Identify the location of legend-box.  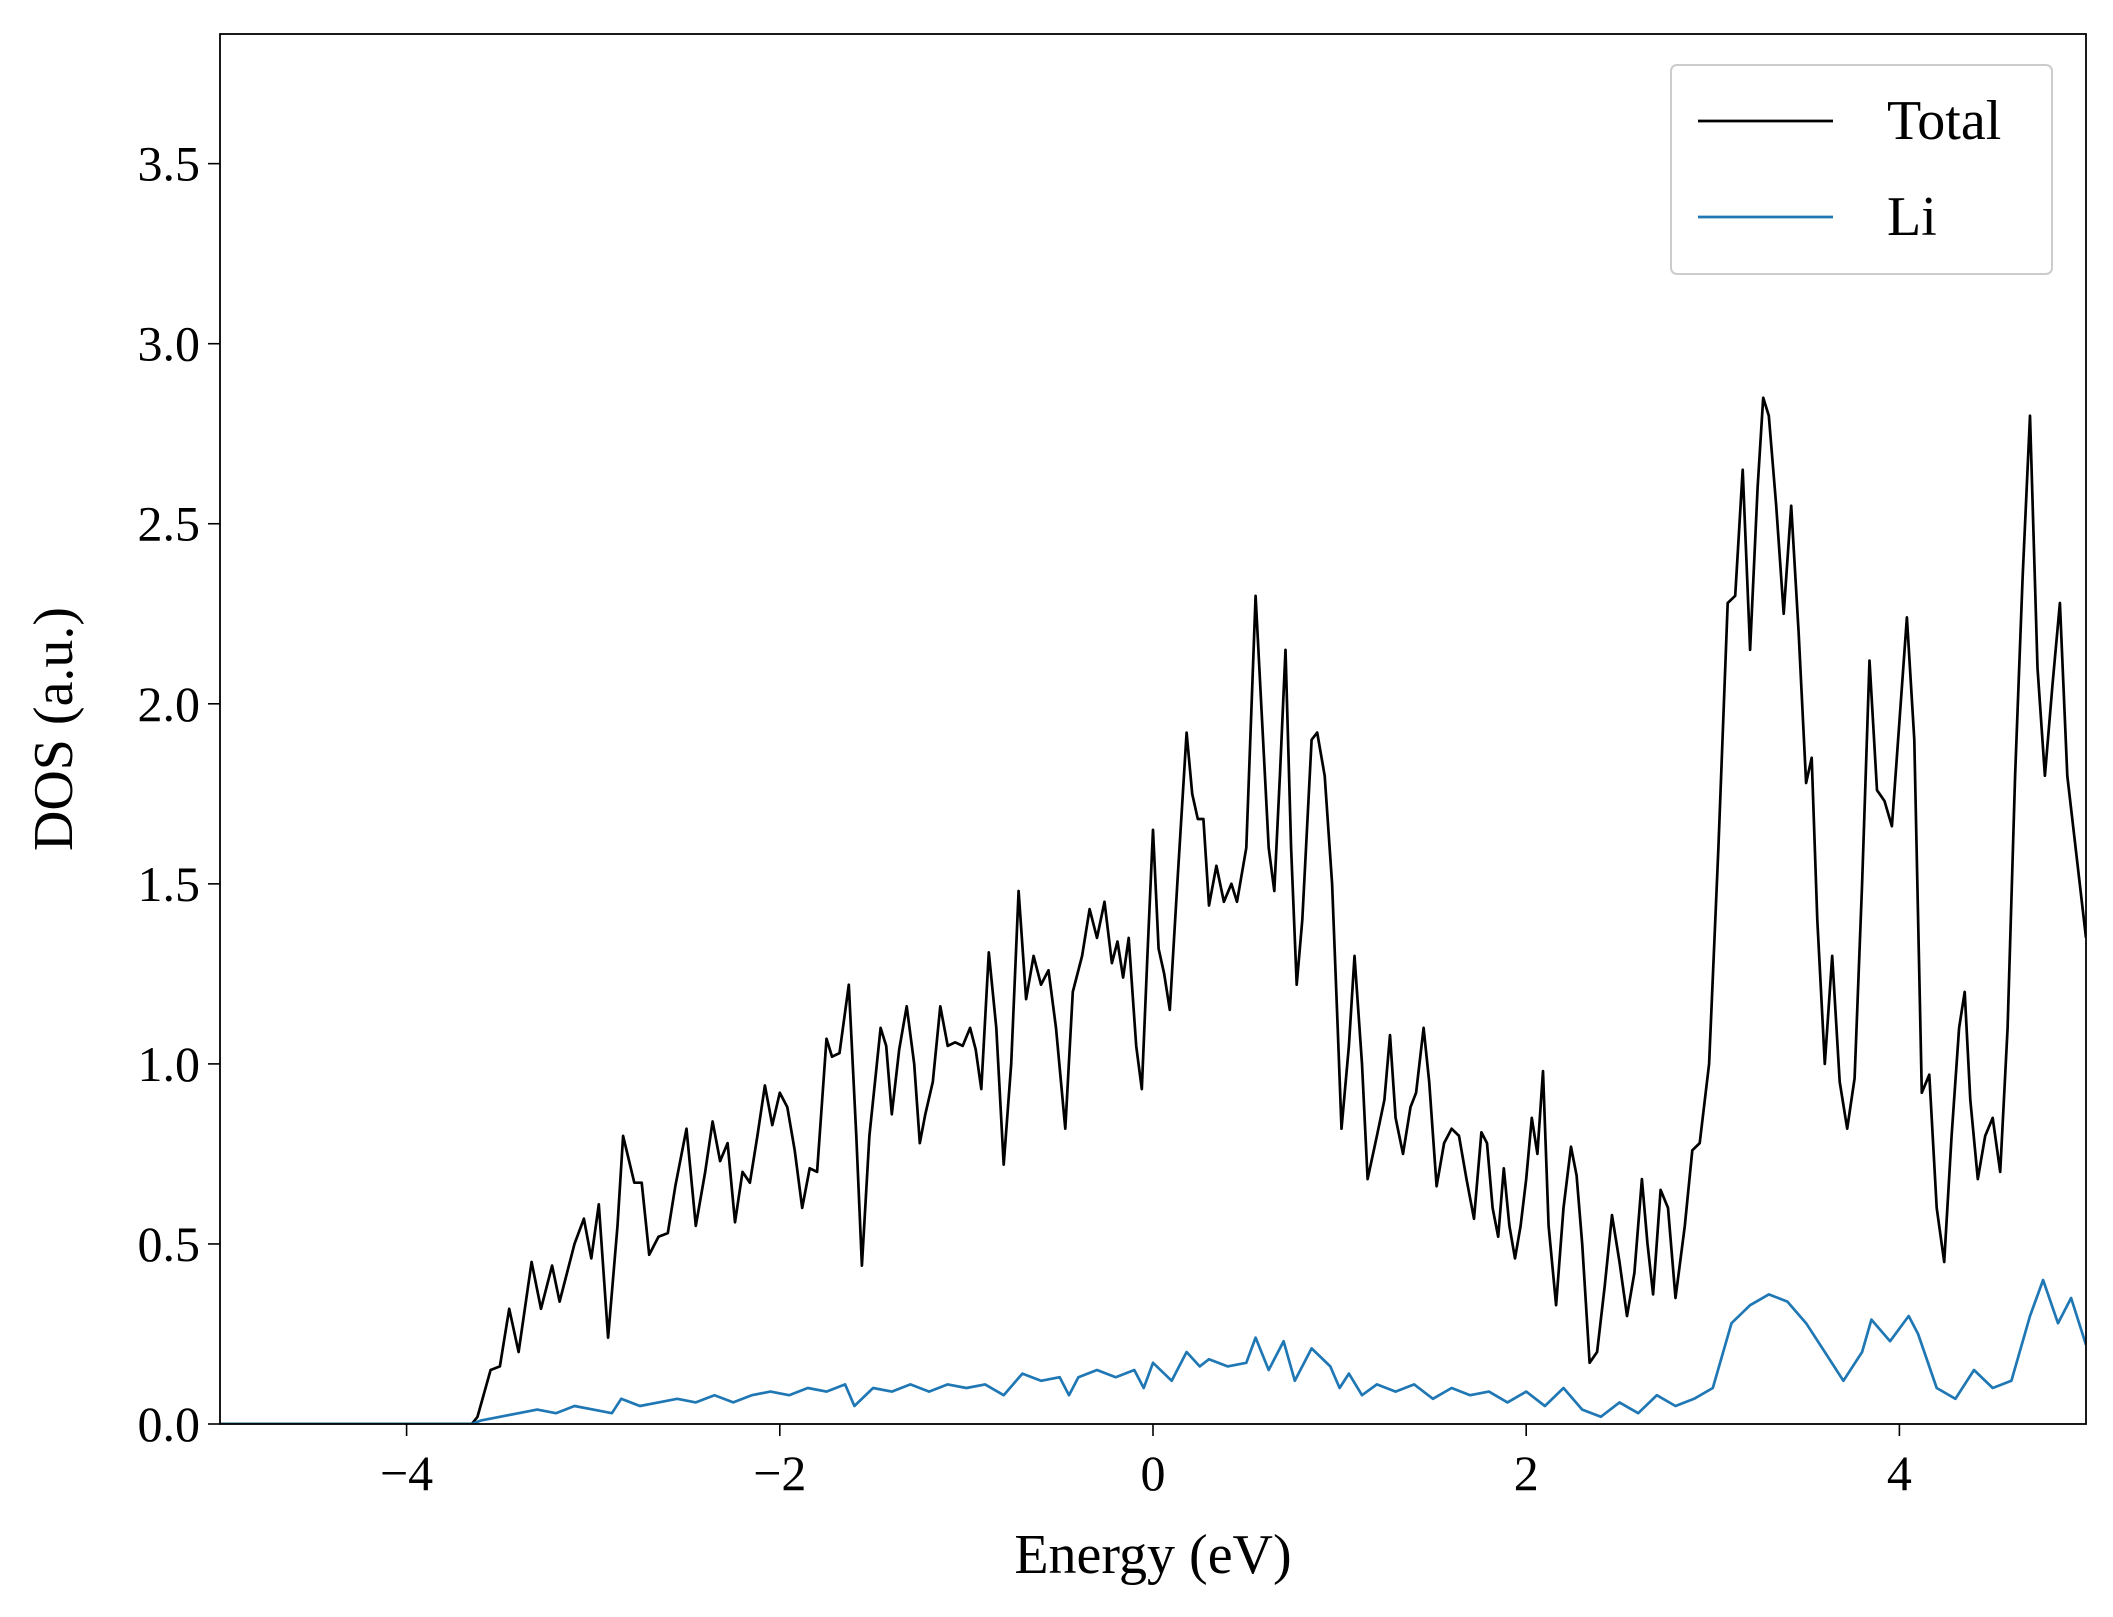
(1861, 169).